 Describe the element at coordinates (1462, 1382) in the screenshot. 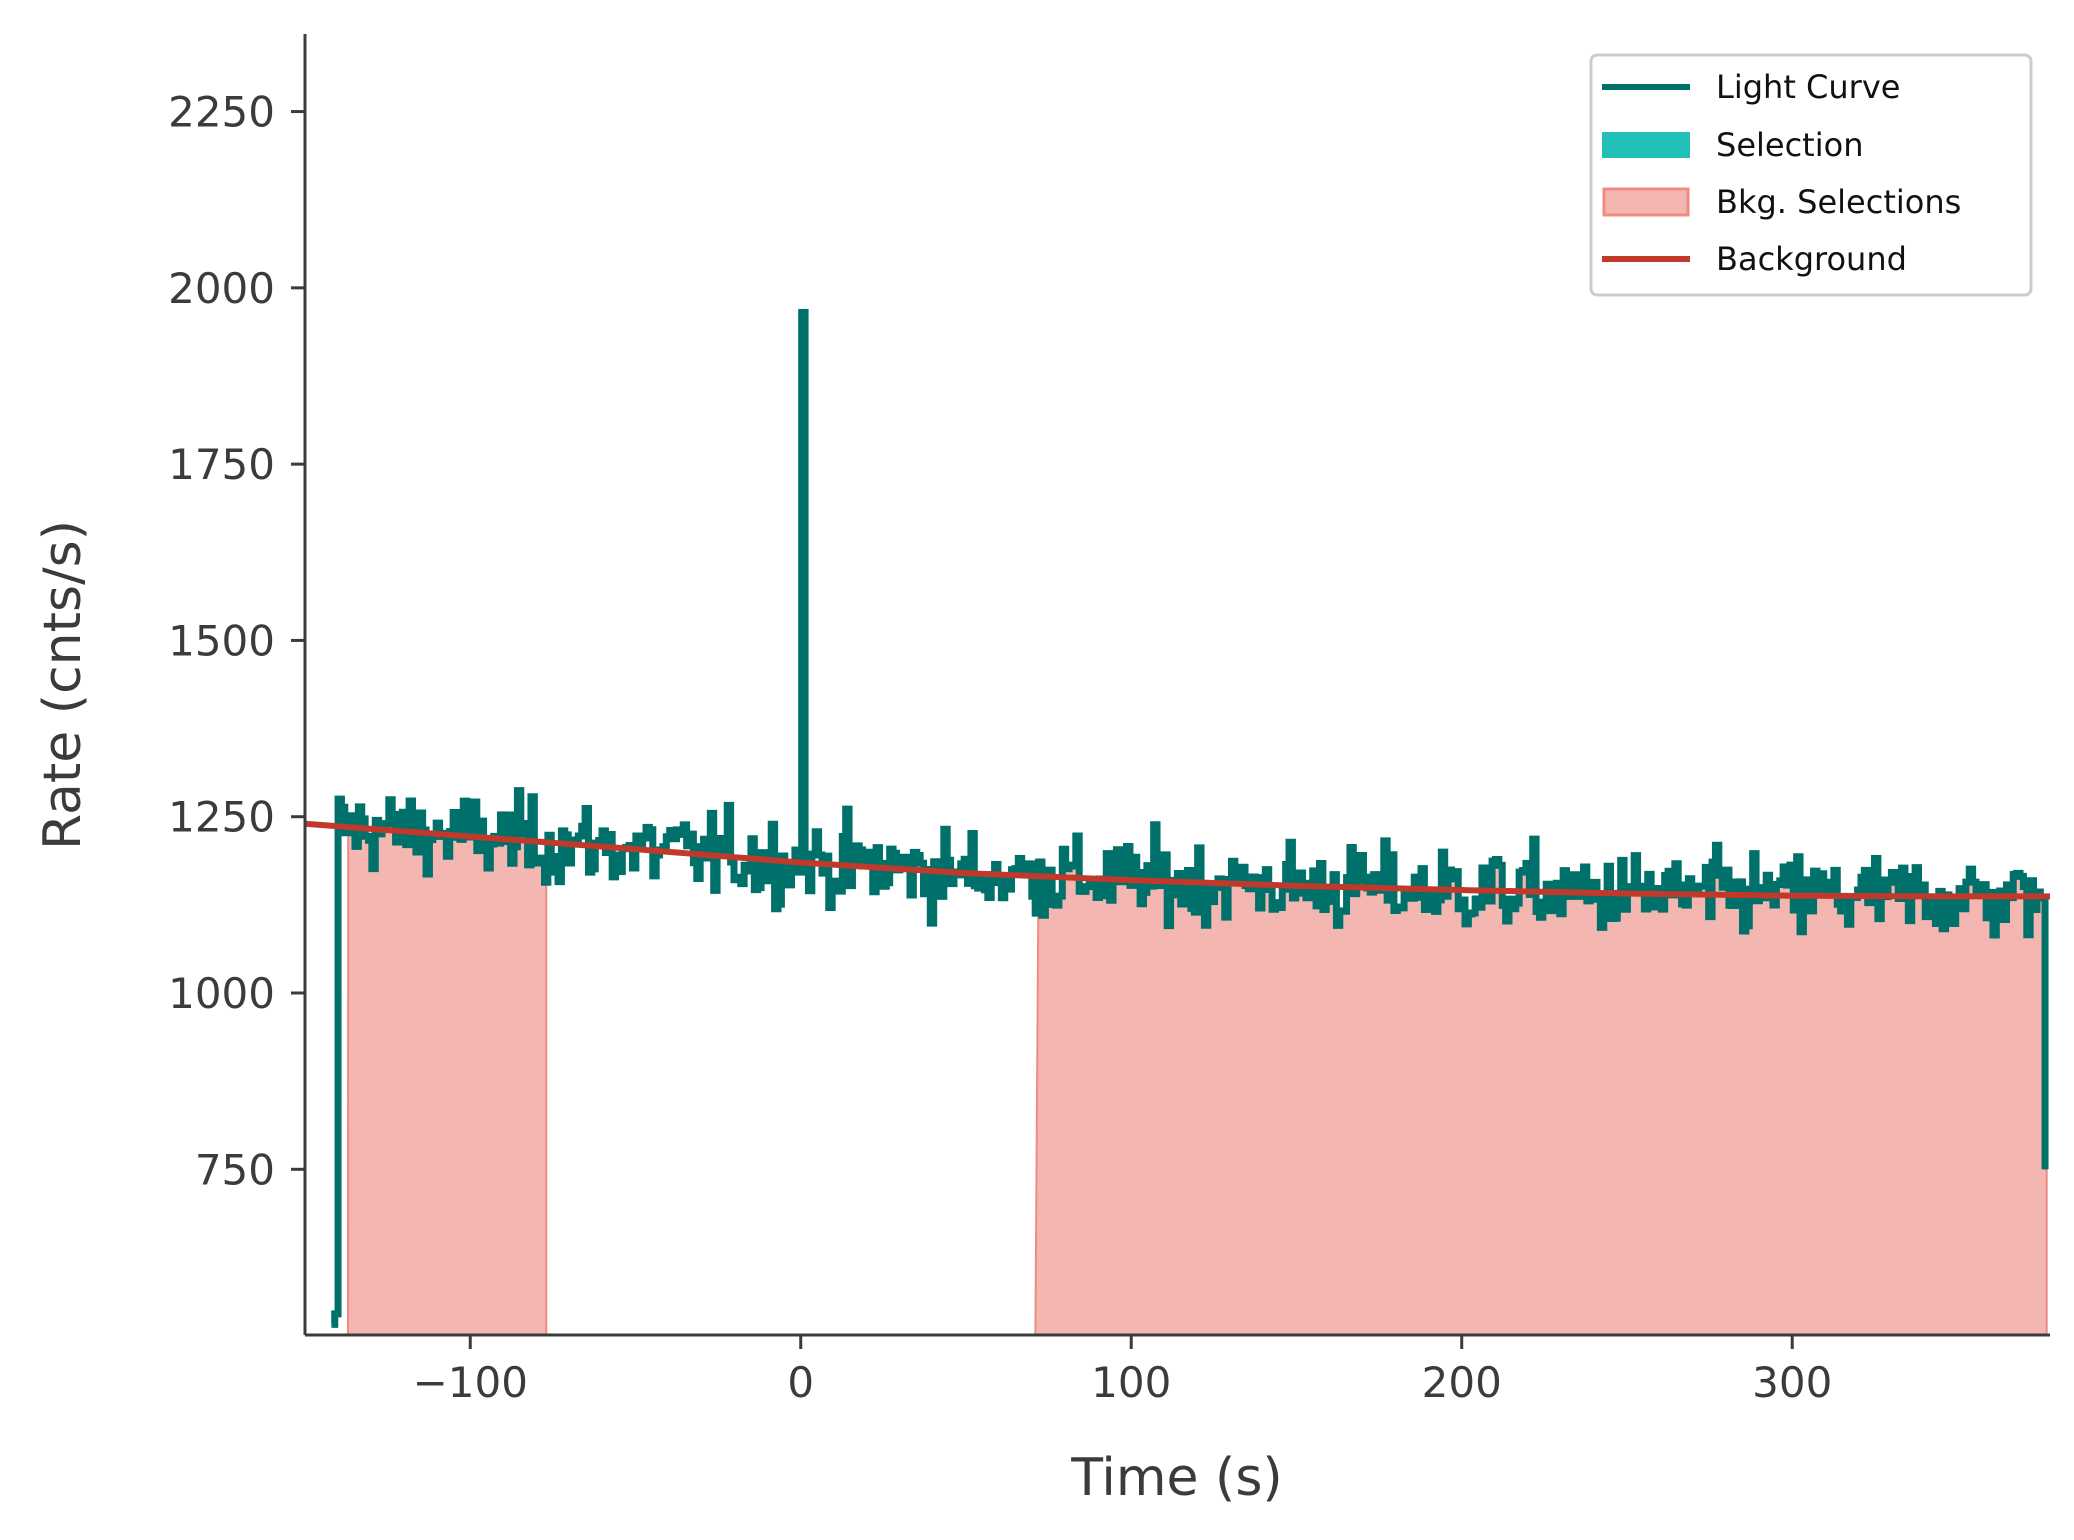

I see `x-tick-label: 200` at that location.